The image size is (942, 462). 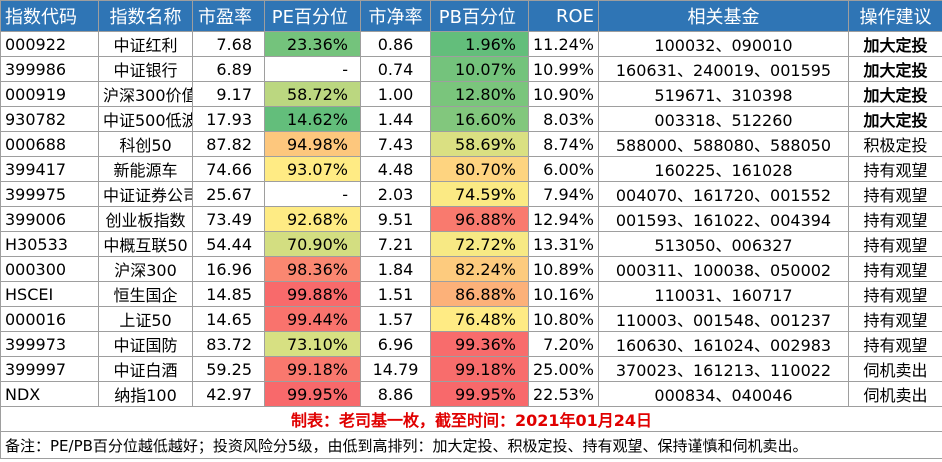 What do you see at coordinates (723, 269) in the screenshot?
I see `table-cell: 000311、100038、050002` at bounding box center [723, 269].